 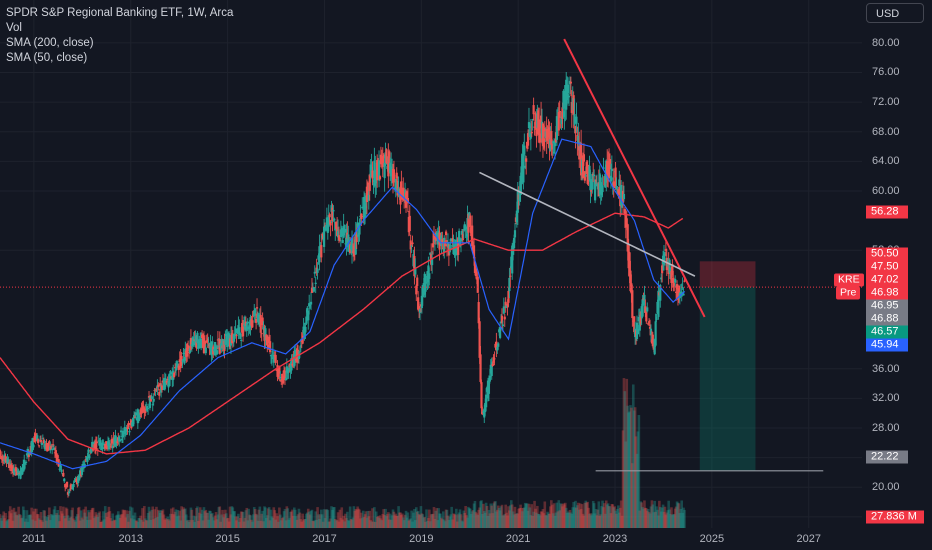 I want to click on price-badge: 45.94, so click(x=887, y=345).